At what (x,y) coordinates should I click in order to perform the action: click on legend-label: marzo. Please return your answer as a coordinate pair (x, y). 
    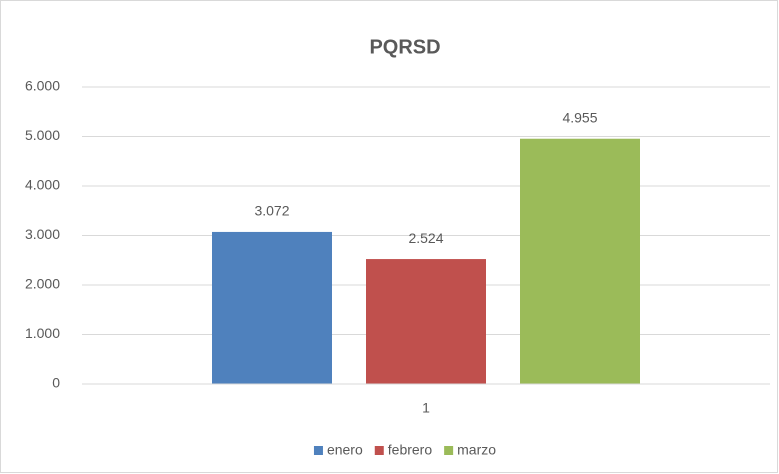
    Looking at the image, I should click on (476, 450).